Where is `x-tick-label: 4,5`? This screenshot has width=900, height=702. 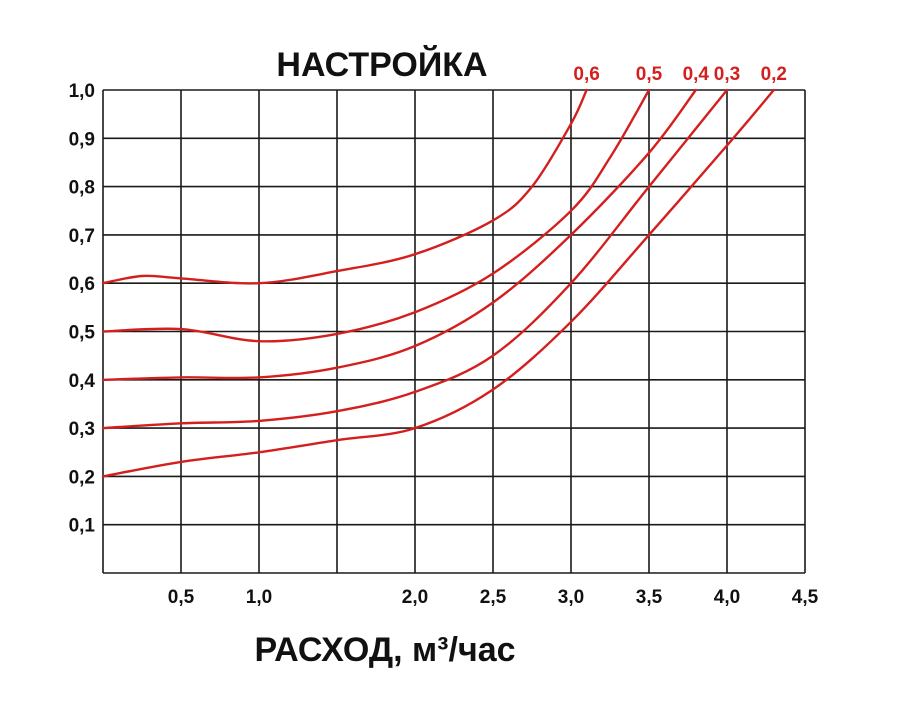
x-tick-label: 4,5 is located at coordinates (805, 597).